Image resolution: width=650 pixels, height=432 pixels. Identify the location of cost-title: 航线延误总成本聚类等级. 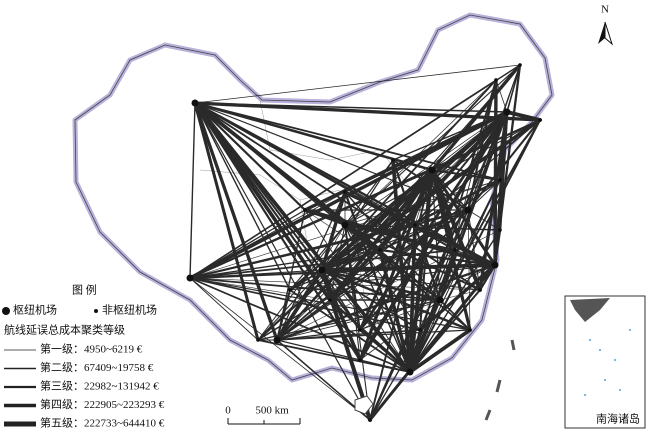
(64, 330).